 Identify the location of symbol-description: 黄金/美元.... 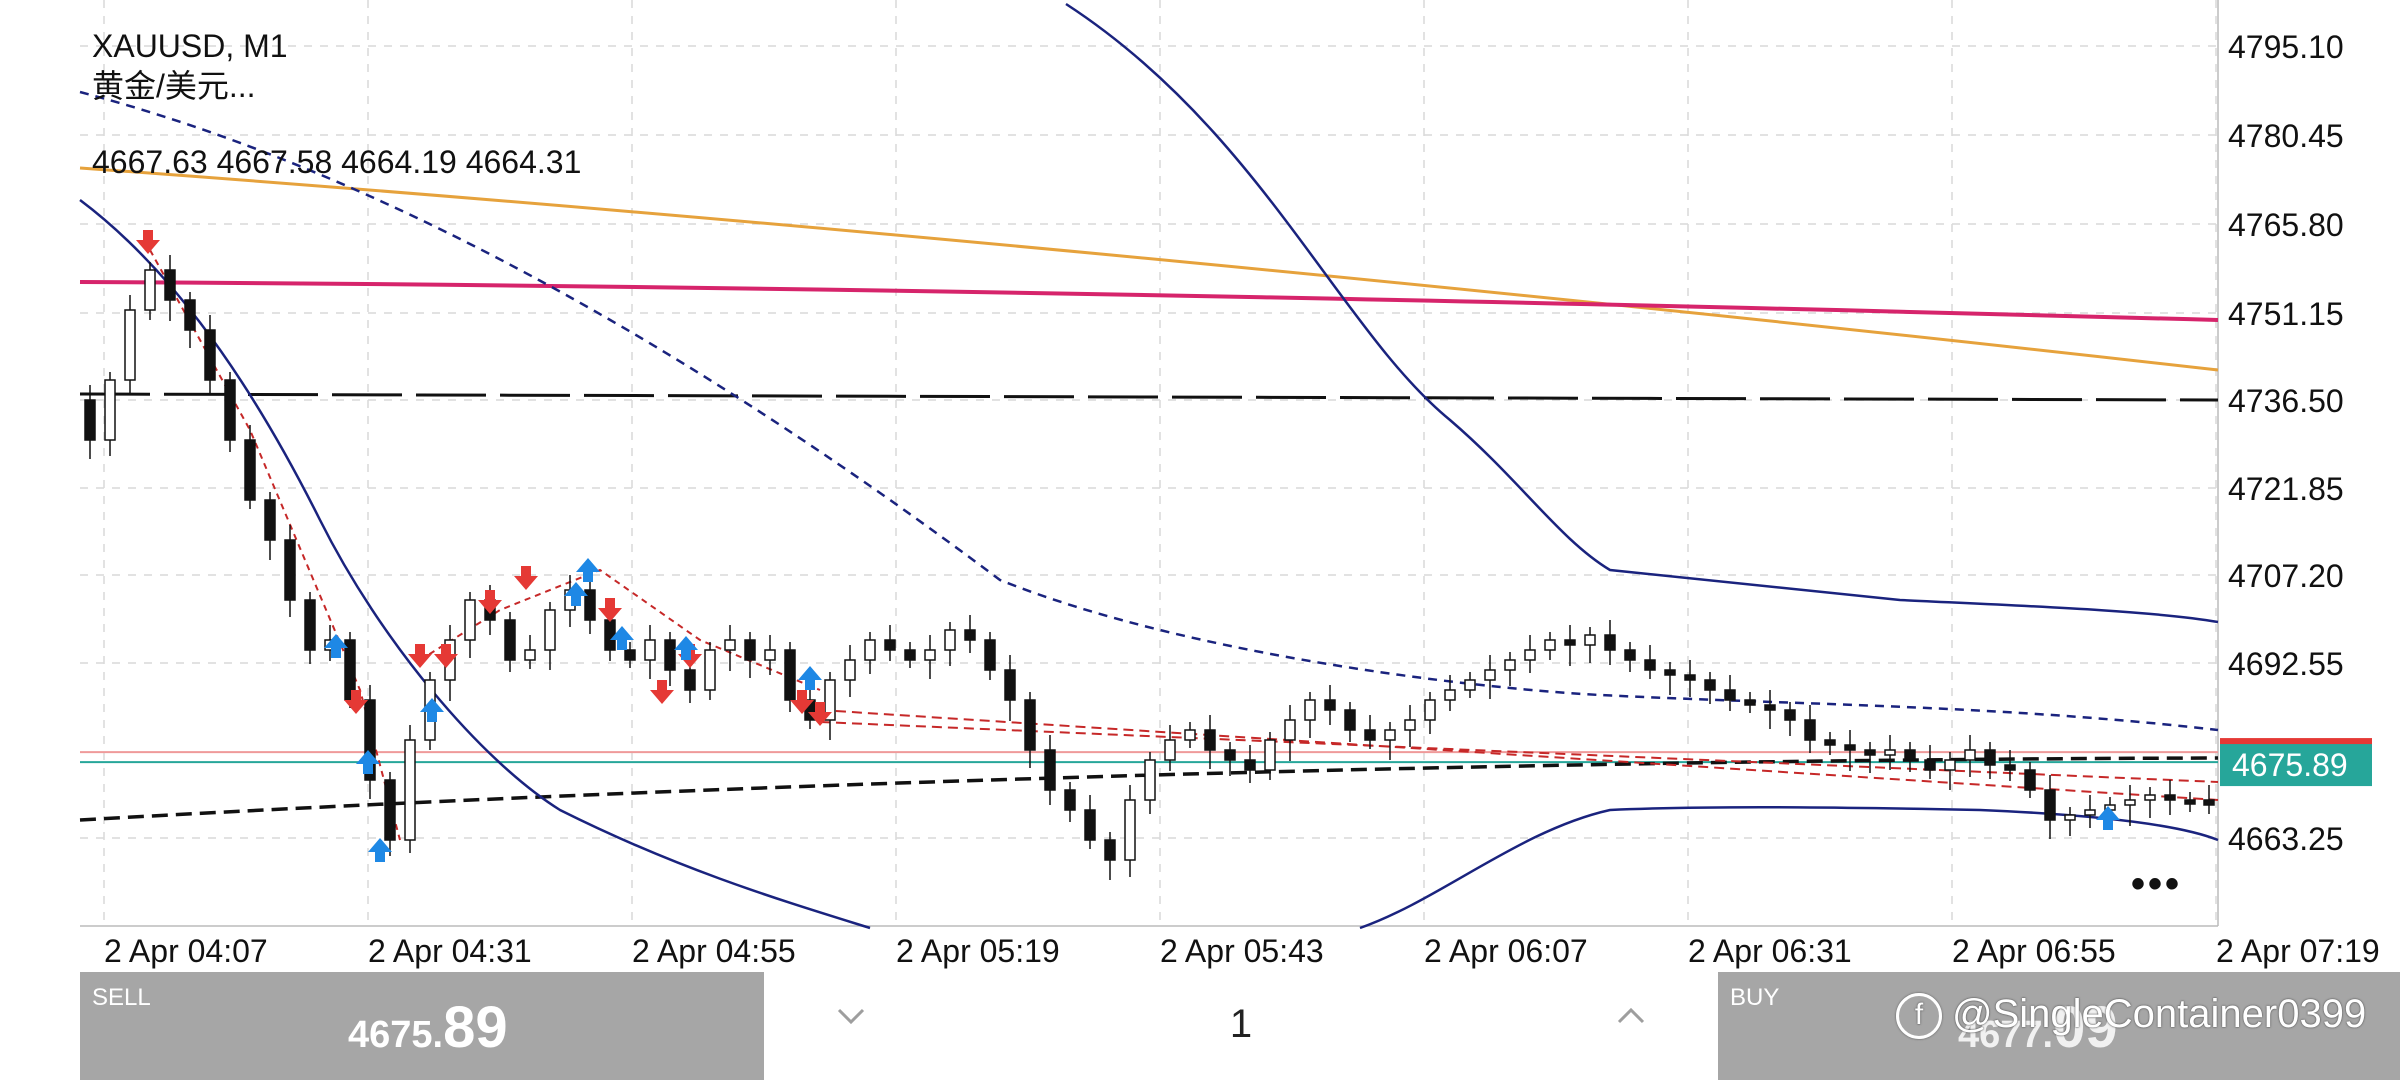
(174, 86).